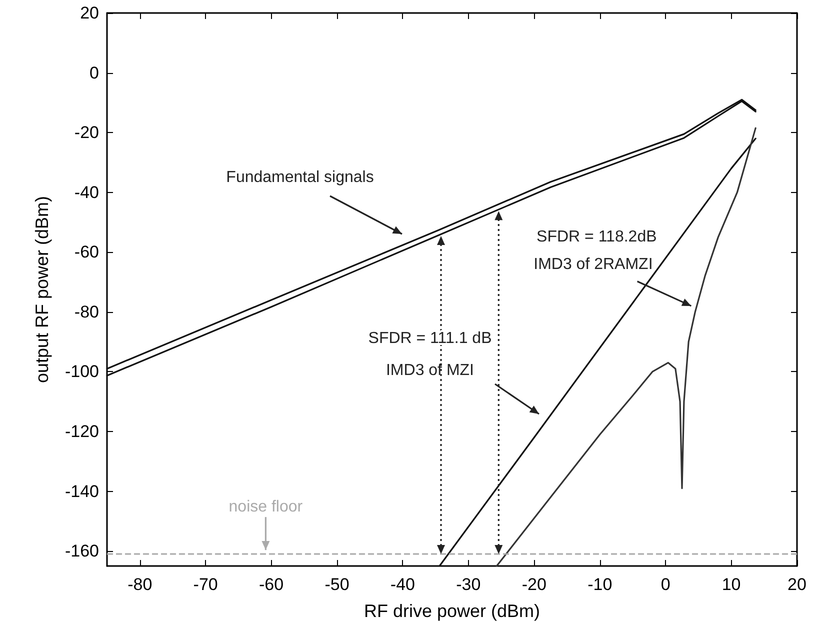 The width and height of the screenshot is (821, 634). I want to click on x-tick-label: 0, so click(665, 584).